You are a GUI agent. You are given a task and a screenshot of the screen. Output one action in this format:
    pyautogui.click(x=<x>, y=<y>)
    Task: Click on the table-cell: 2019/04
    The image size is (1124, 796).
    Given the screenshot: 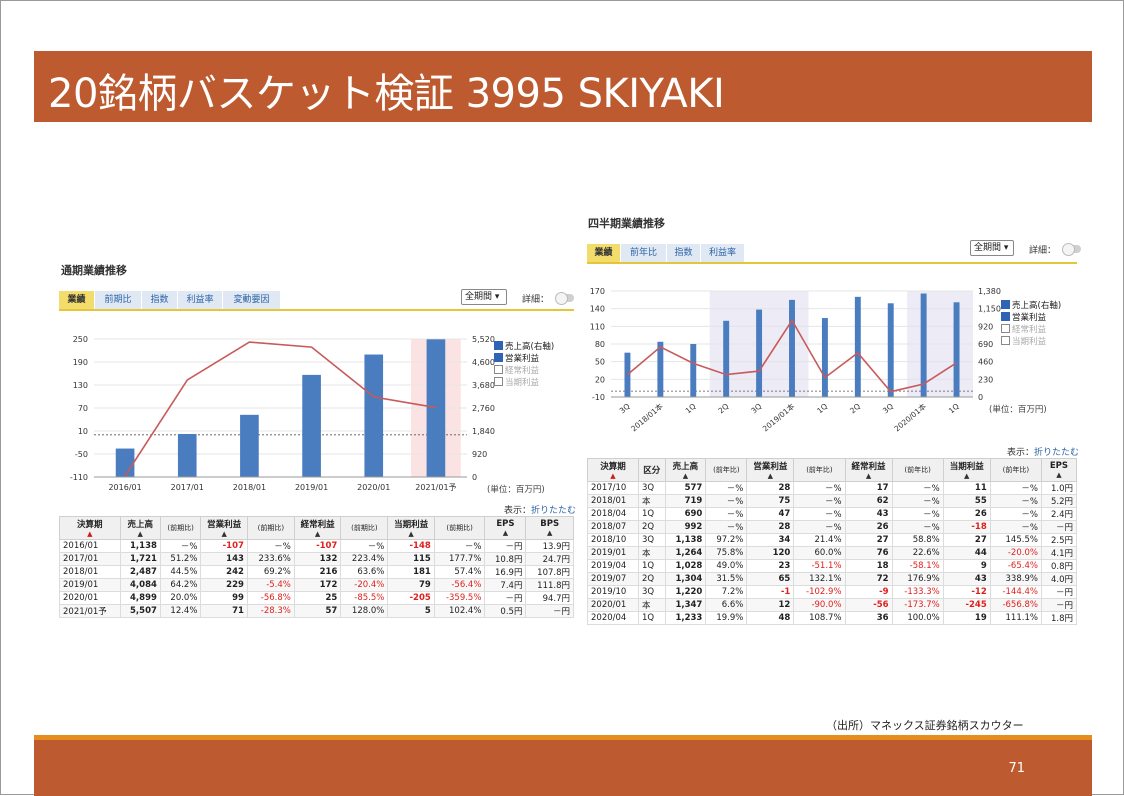 What is the action you would take?
    pyautogui.click(x=613, y=566)
    